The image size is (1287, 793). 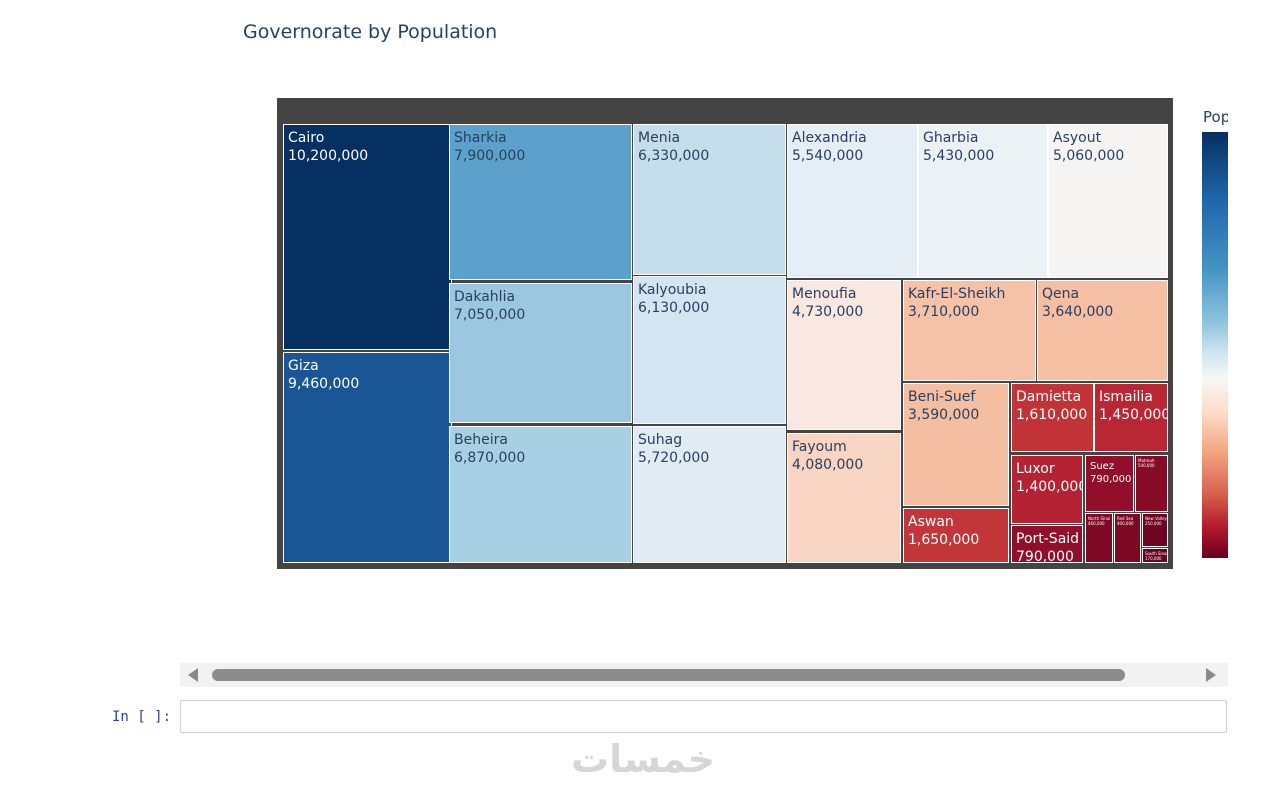 I want to click on tile-value: 1,650,000, so click(x=944, y=540).